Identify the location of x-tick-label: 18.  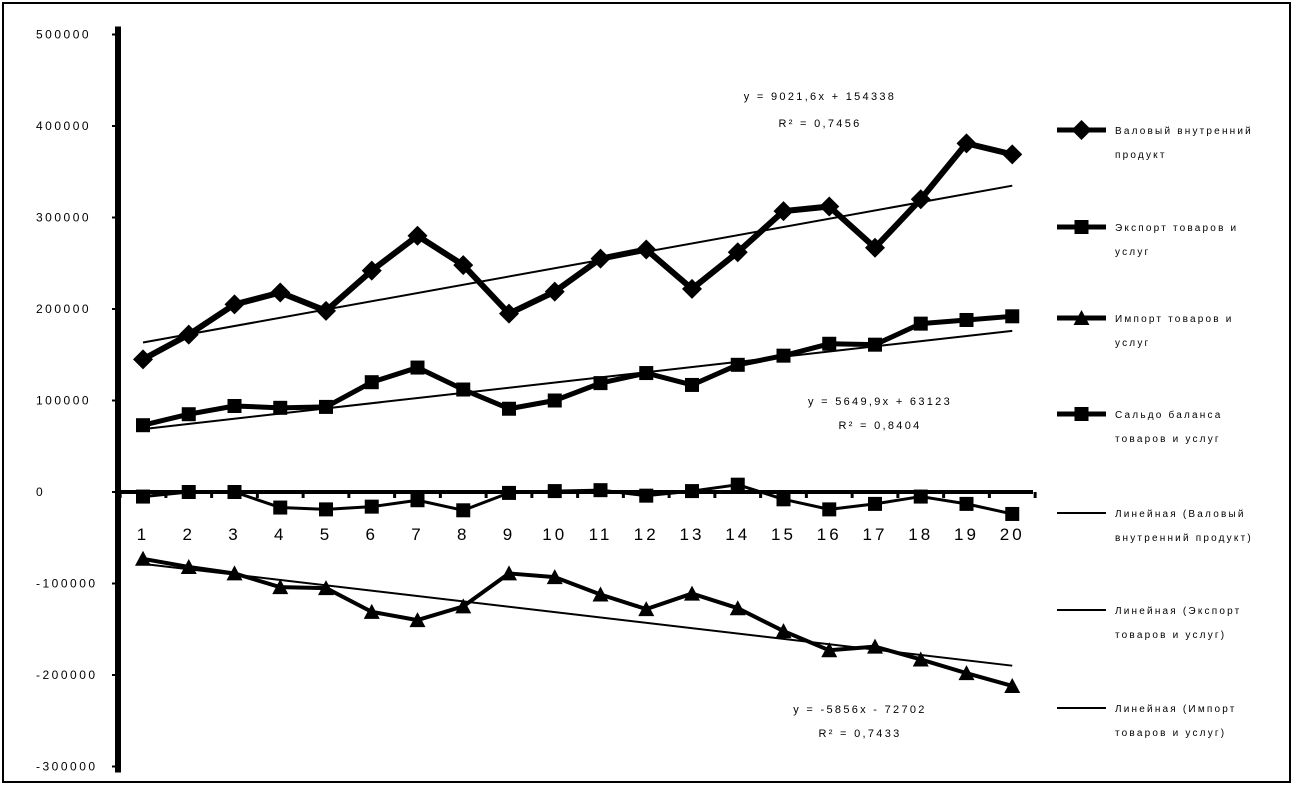
(920, 534).